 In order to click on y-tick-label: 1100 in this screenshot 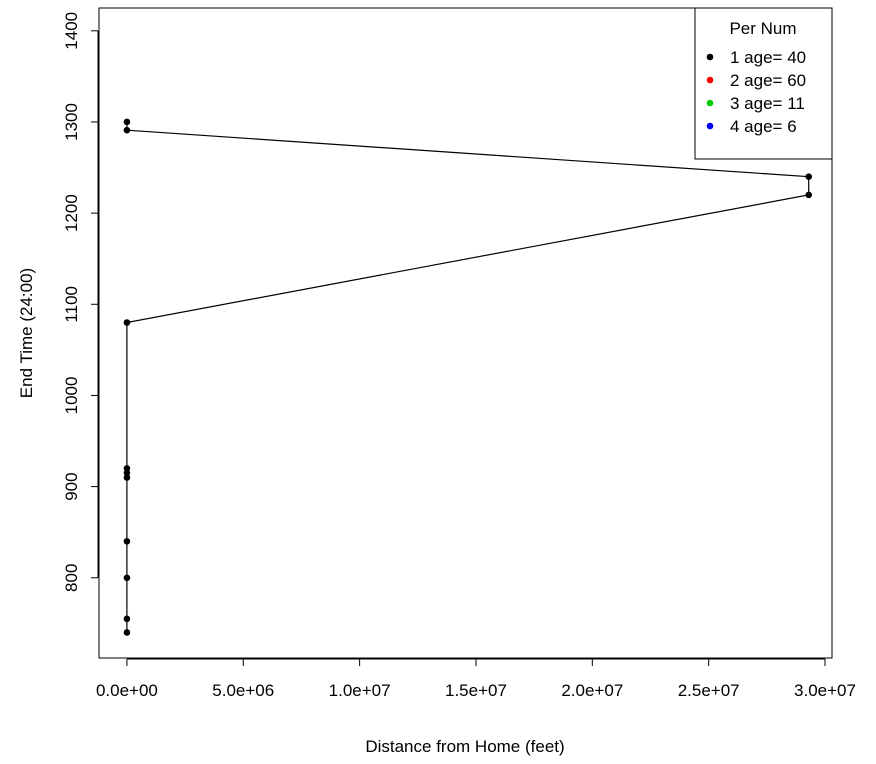, I will do `click(71, 304)`.